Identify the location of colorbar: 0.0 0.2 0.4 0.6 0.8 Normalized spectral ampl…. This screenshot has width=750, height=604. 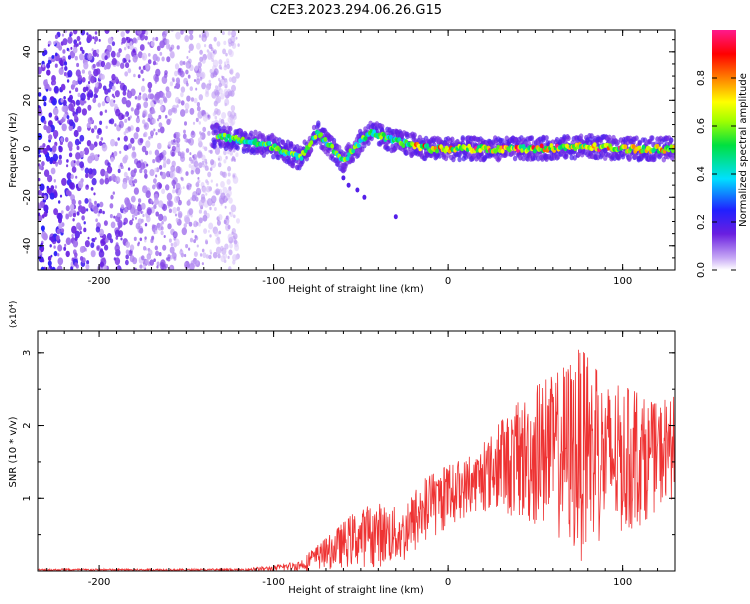
(722, 154).